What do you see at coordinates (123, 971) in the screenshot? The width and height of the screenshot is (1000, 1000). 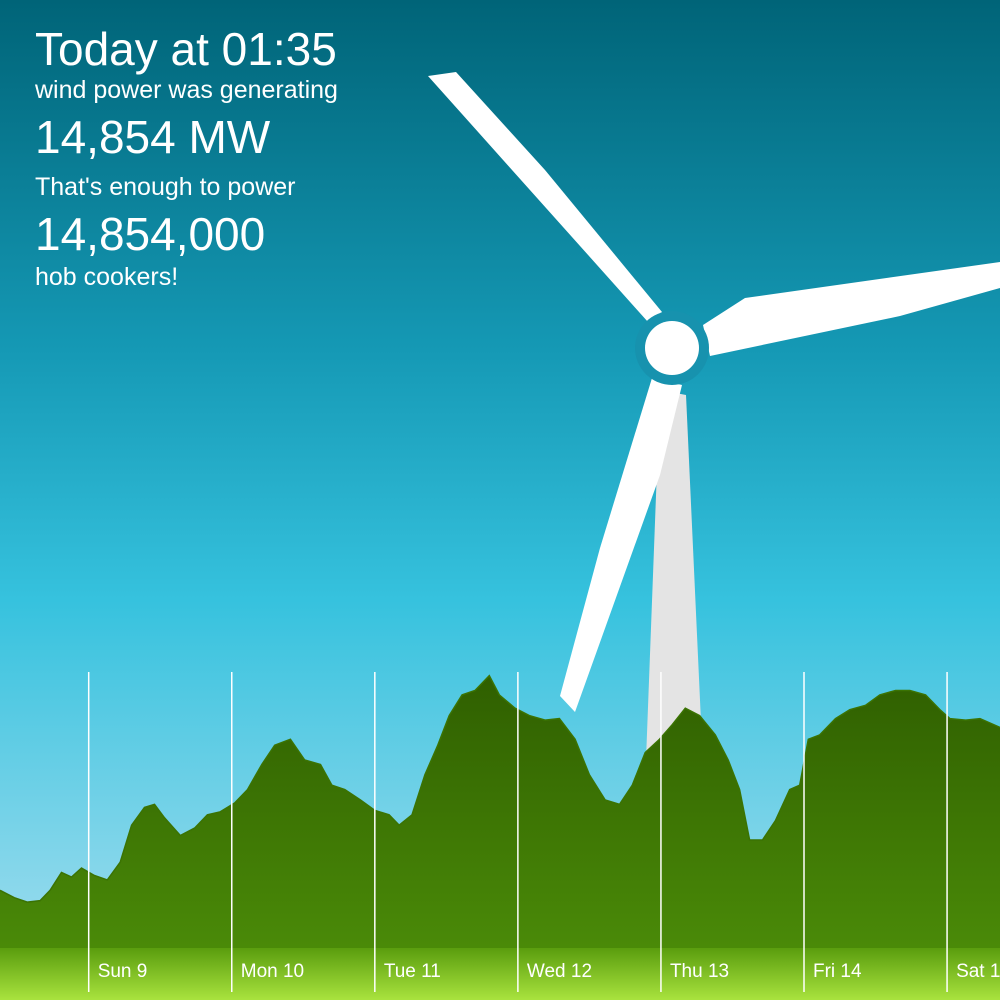 I see `x-tick-label: Sun 9` at bounding box center [123, 971].